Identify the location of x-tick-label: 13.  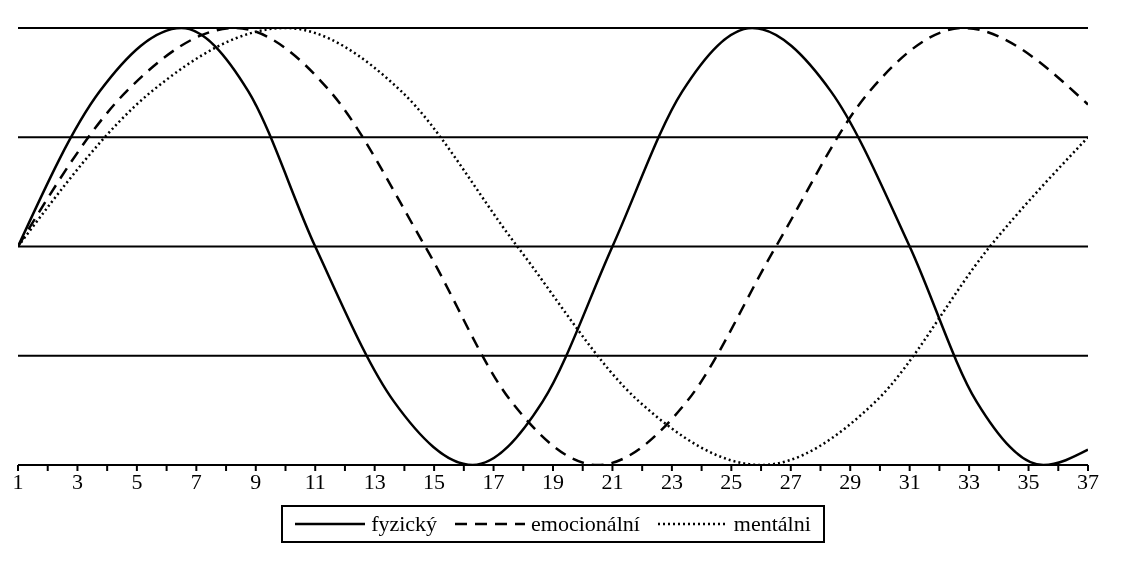
(374, 481).